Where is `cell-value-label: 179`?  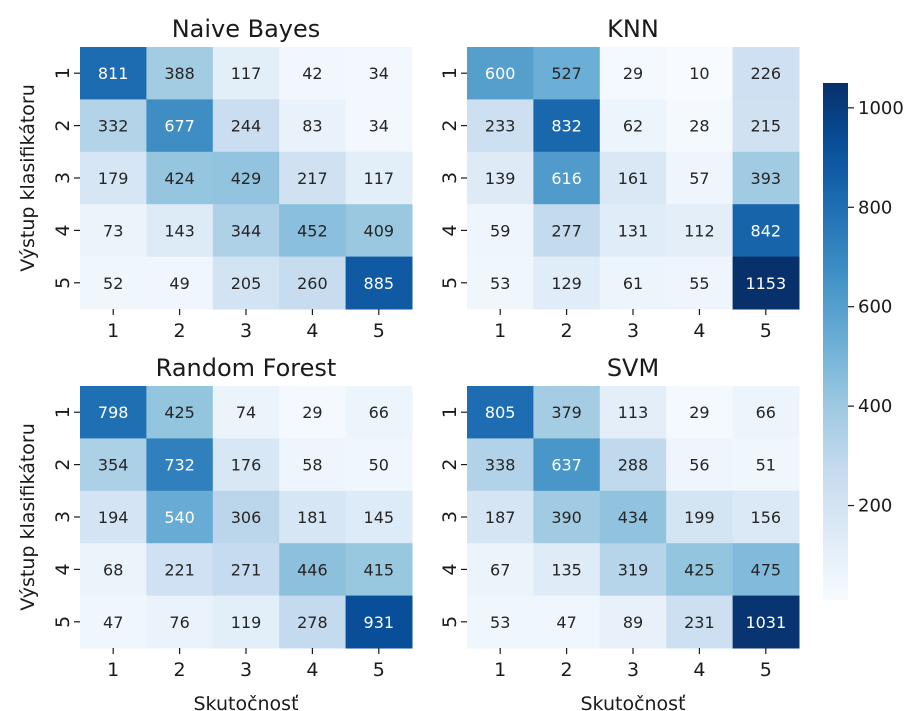 cell-value-label: 179 is located at coordinates (113, 178).